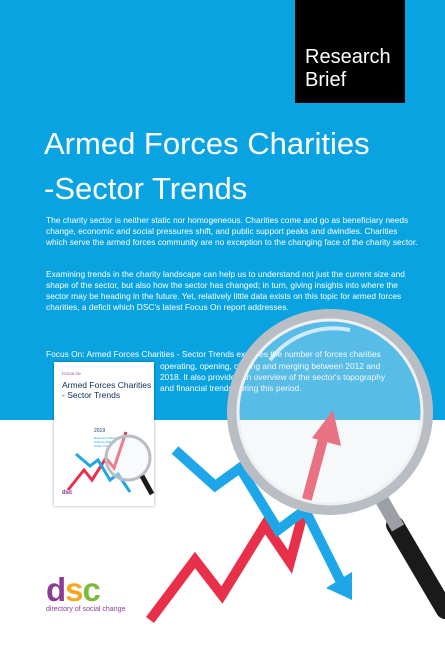 The width and height of the screenshot is (445, 659). What do you see at coordinates (105, 442) in the screenshot?
I see `cover-author-2: Anthony Robson` at bounding box center [105, 442].